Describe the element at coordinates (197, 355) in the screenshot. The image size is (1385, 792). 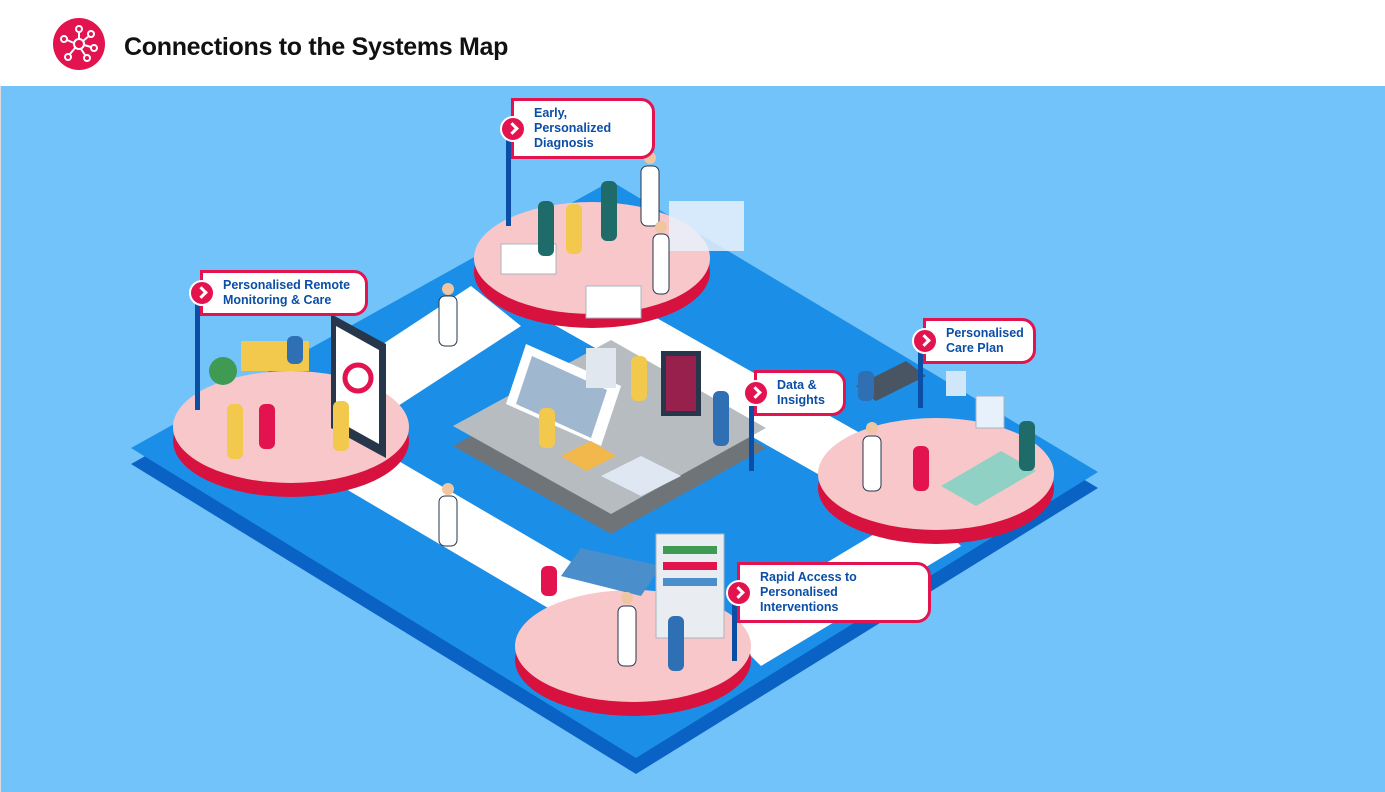
I see `label-pole-remote-monitoring` at that location.